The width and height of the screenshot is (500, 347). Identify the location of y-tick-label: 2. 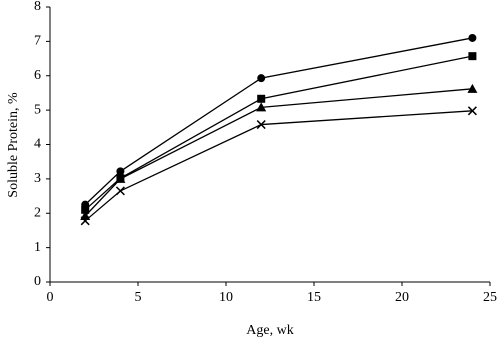
(37, 212).